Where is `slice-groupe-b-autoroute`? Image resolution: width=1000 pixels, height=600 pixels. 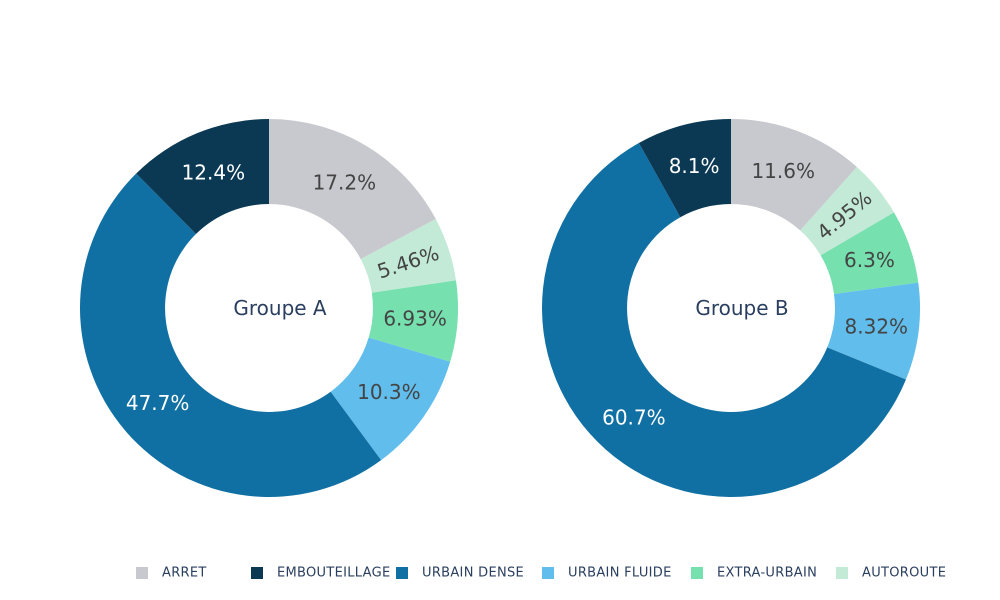 slice-groupe-b-autoroute is located at coordinates (847, 211).